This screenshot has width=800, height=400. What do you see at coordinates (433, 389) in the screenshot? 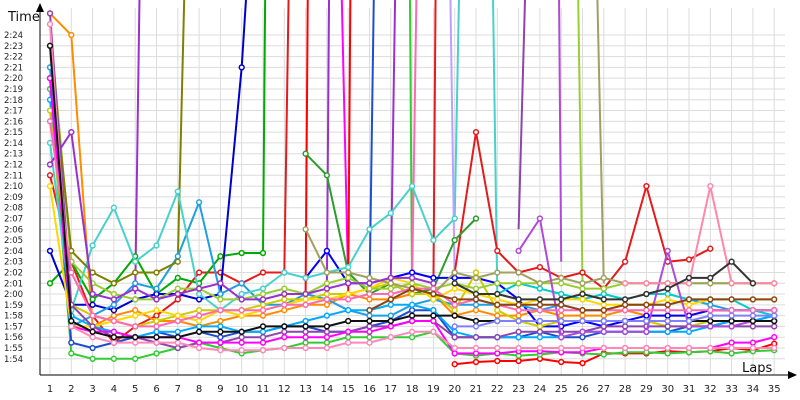
I see `x-tick-label: 19` at bounding box center [433, 389].